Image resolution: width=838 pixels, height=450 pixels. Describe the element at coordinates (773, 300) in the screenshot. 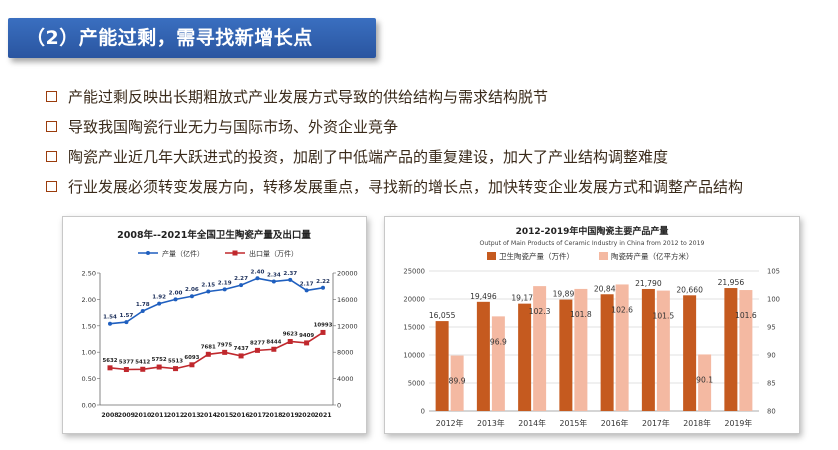

I see `y-tick-label-right: 100` at that location.